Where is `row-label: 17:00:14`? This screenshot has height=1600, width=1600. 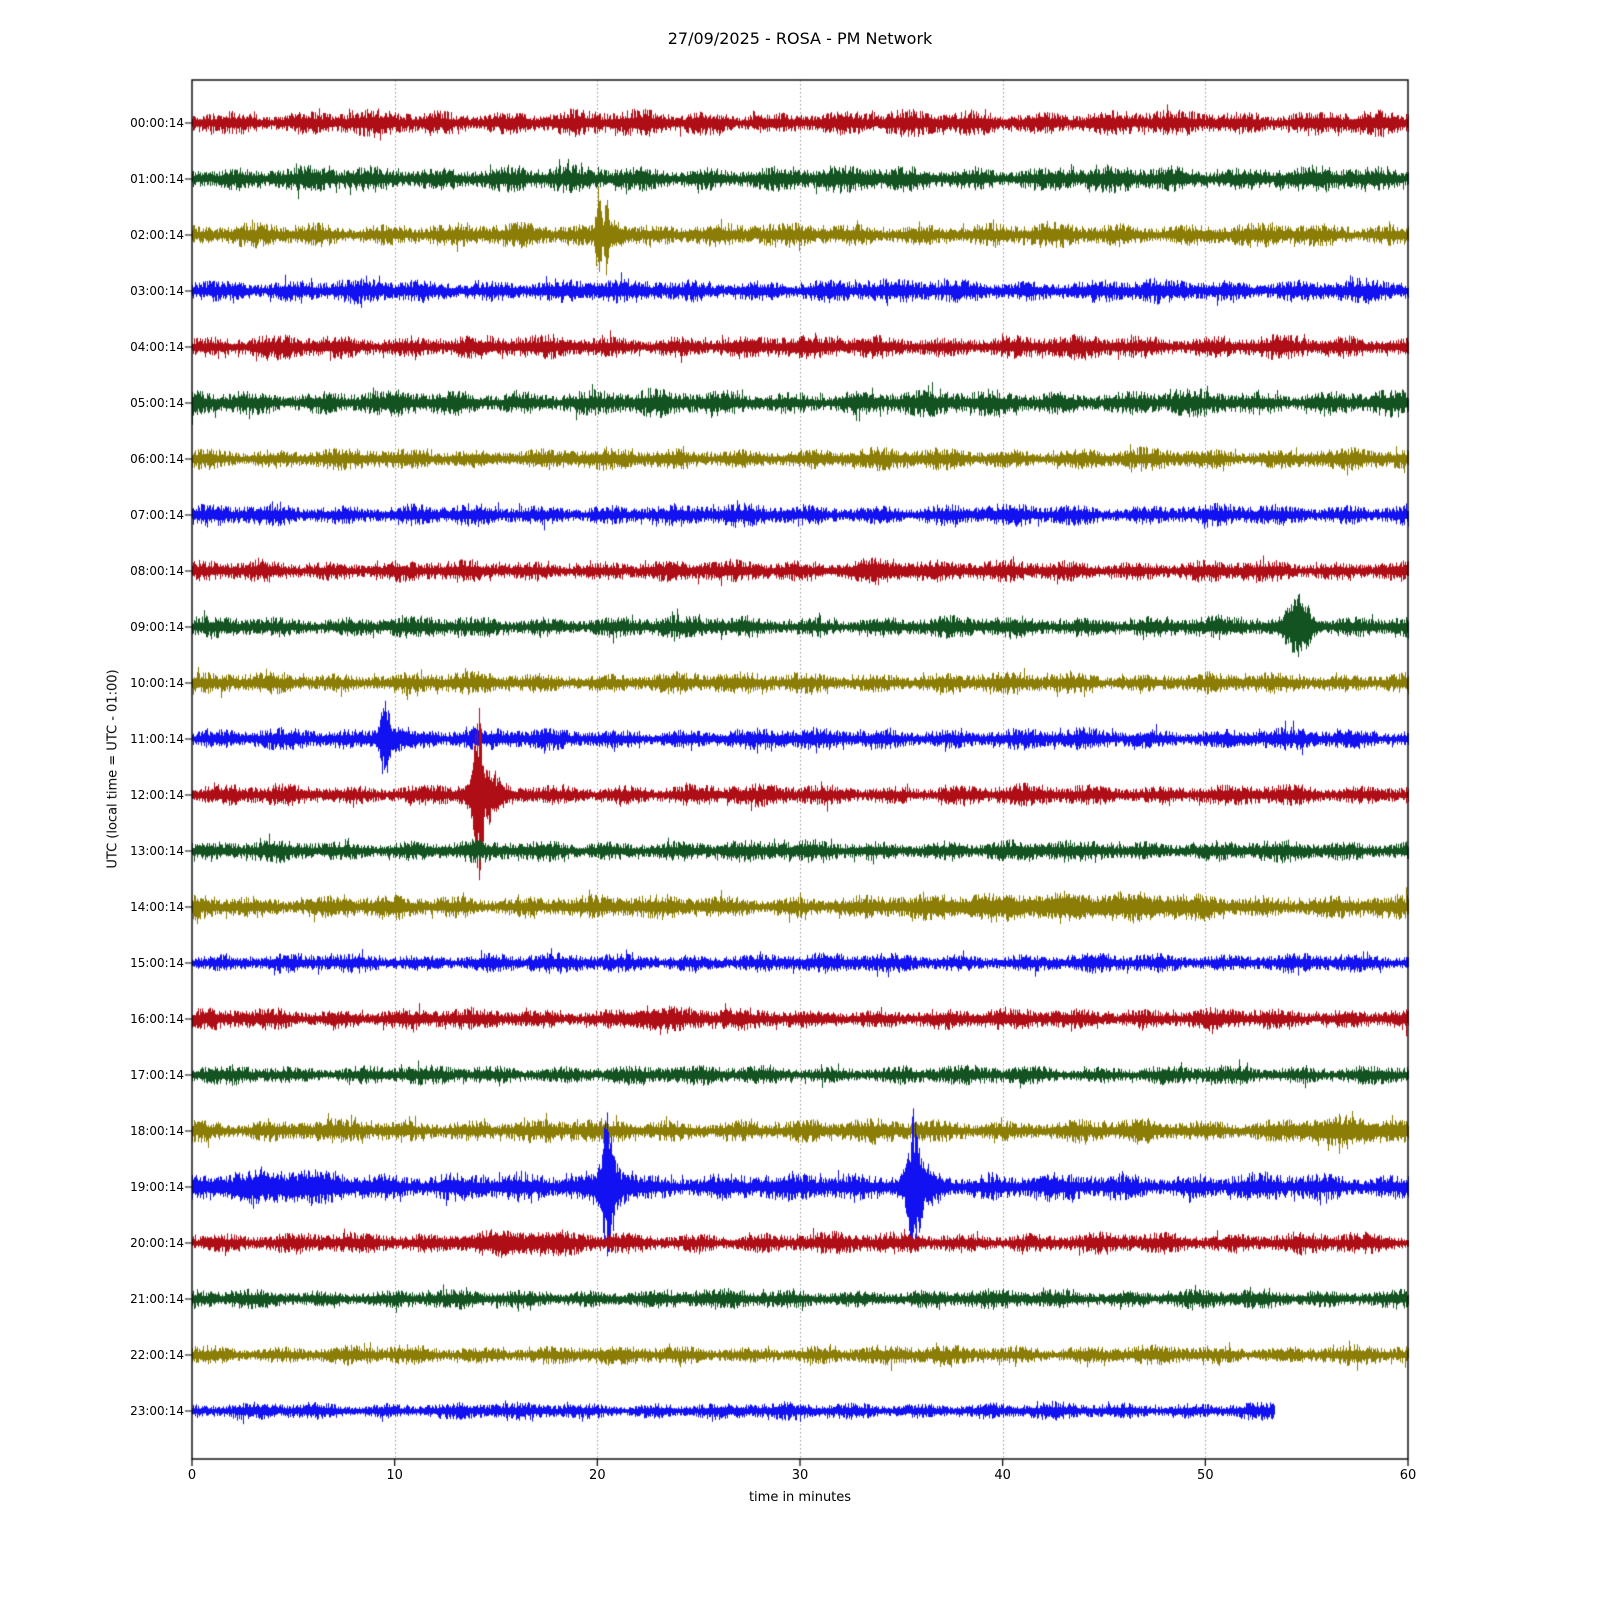
row-label: 17:00:14 is located at coordinates (157, 1075).